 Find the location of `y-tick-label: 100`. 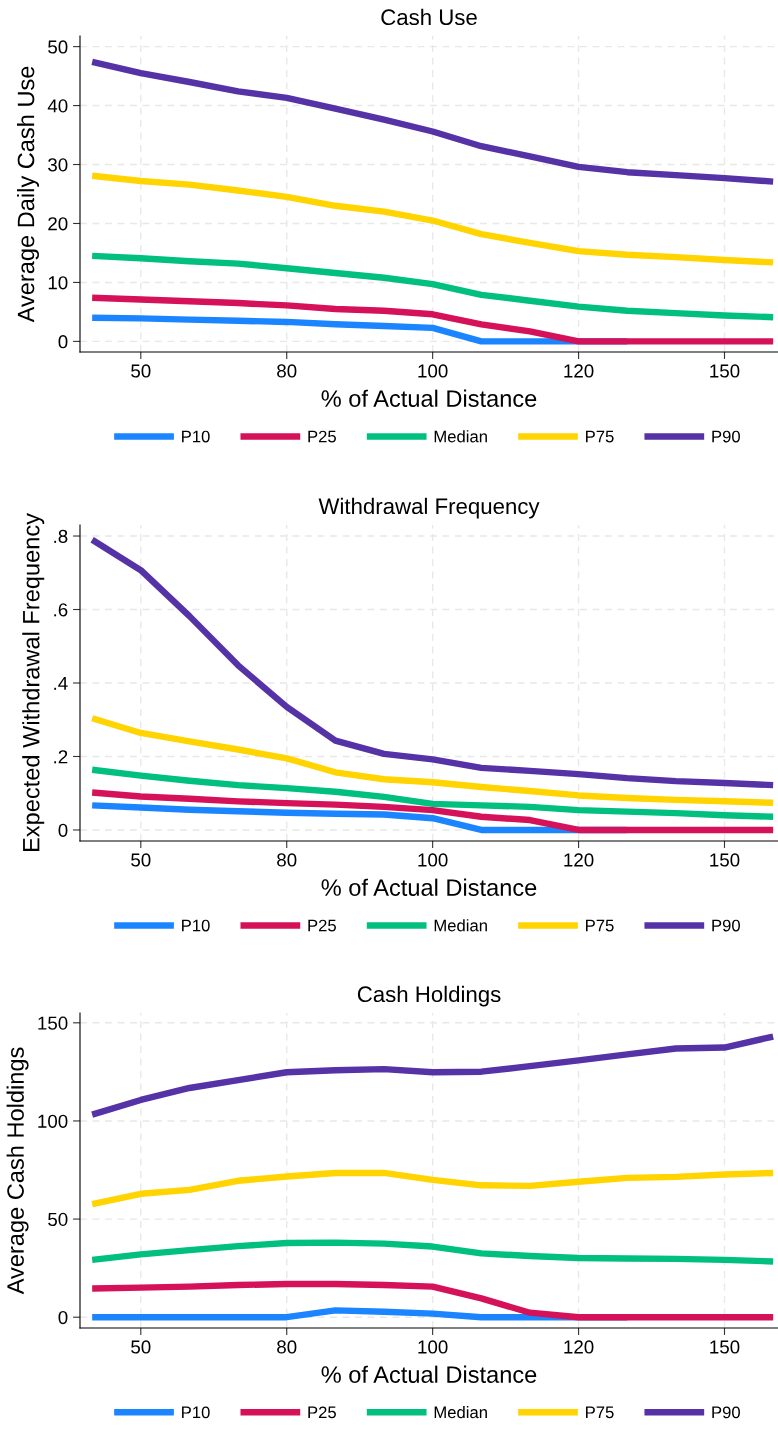

y-tick-label: 100 is located at coordinates (53, 1121).